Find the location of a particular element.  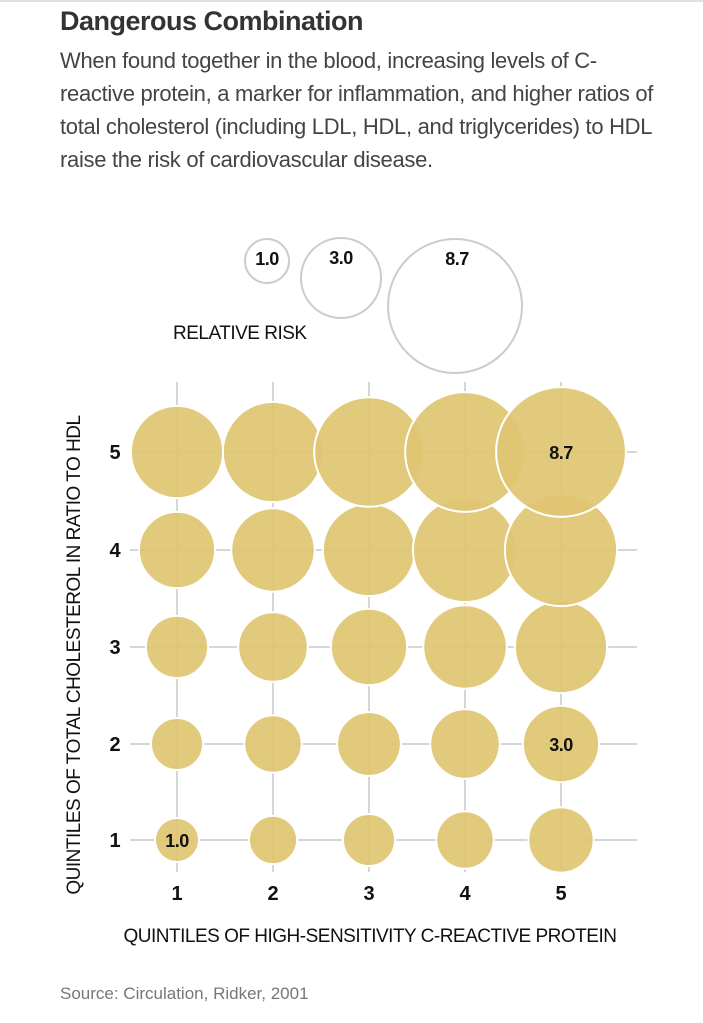

legend-circle-8.7 is located at coordinates (455, 306).